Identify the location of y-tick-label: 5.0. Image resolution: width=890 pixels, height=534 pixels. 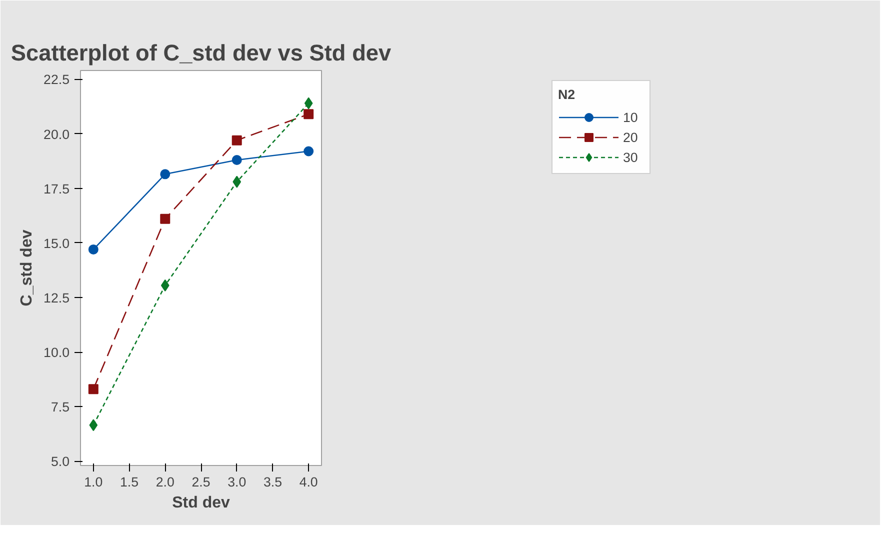
(60, 462).